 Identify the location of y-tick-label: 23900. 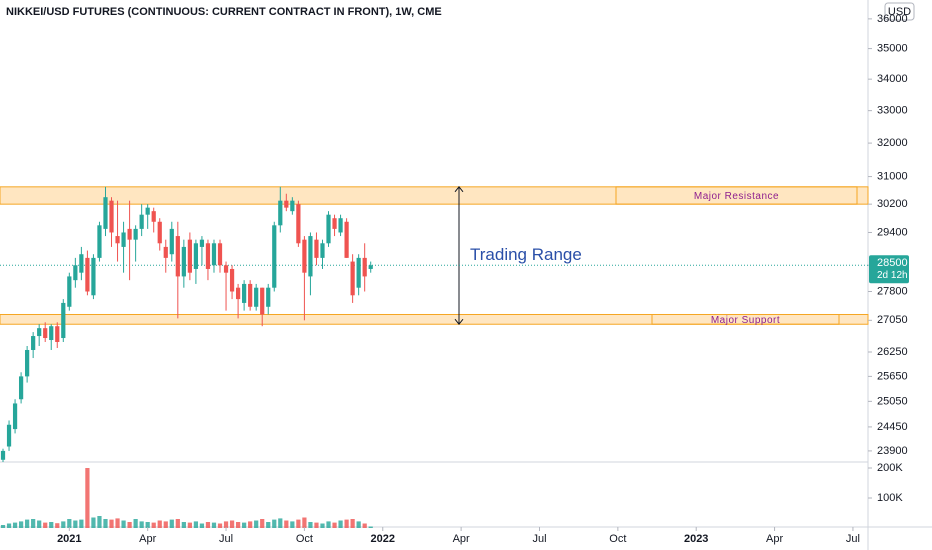
(892, 451).